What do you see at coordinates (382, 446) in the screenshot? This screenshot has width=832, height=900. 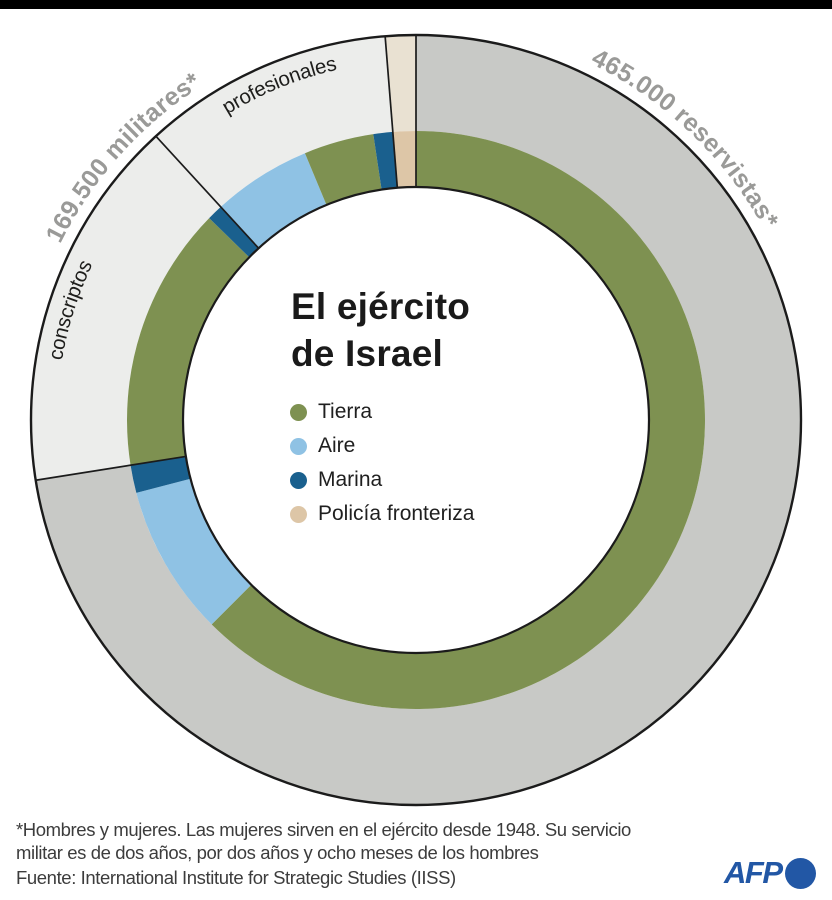 I see `legend-item-aire: Aire` at bounding box center [382, 446].